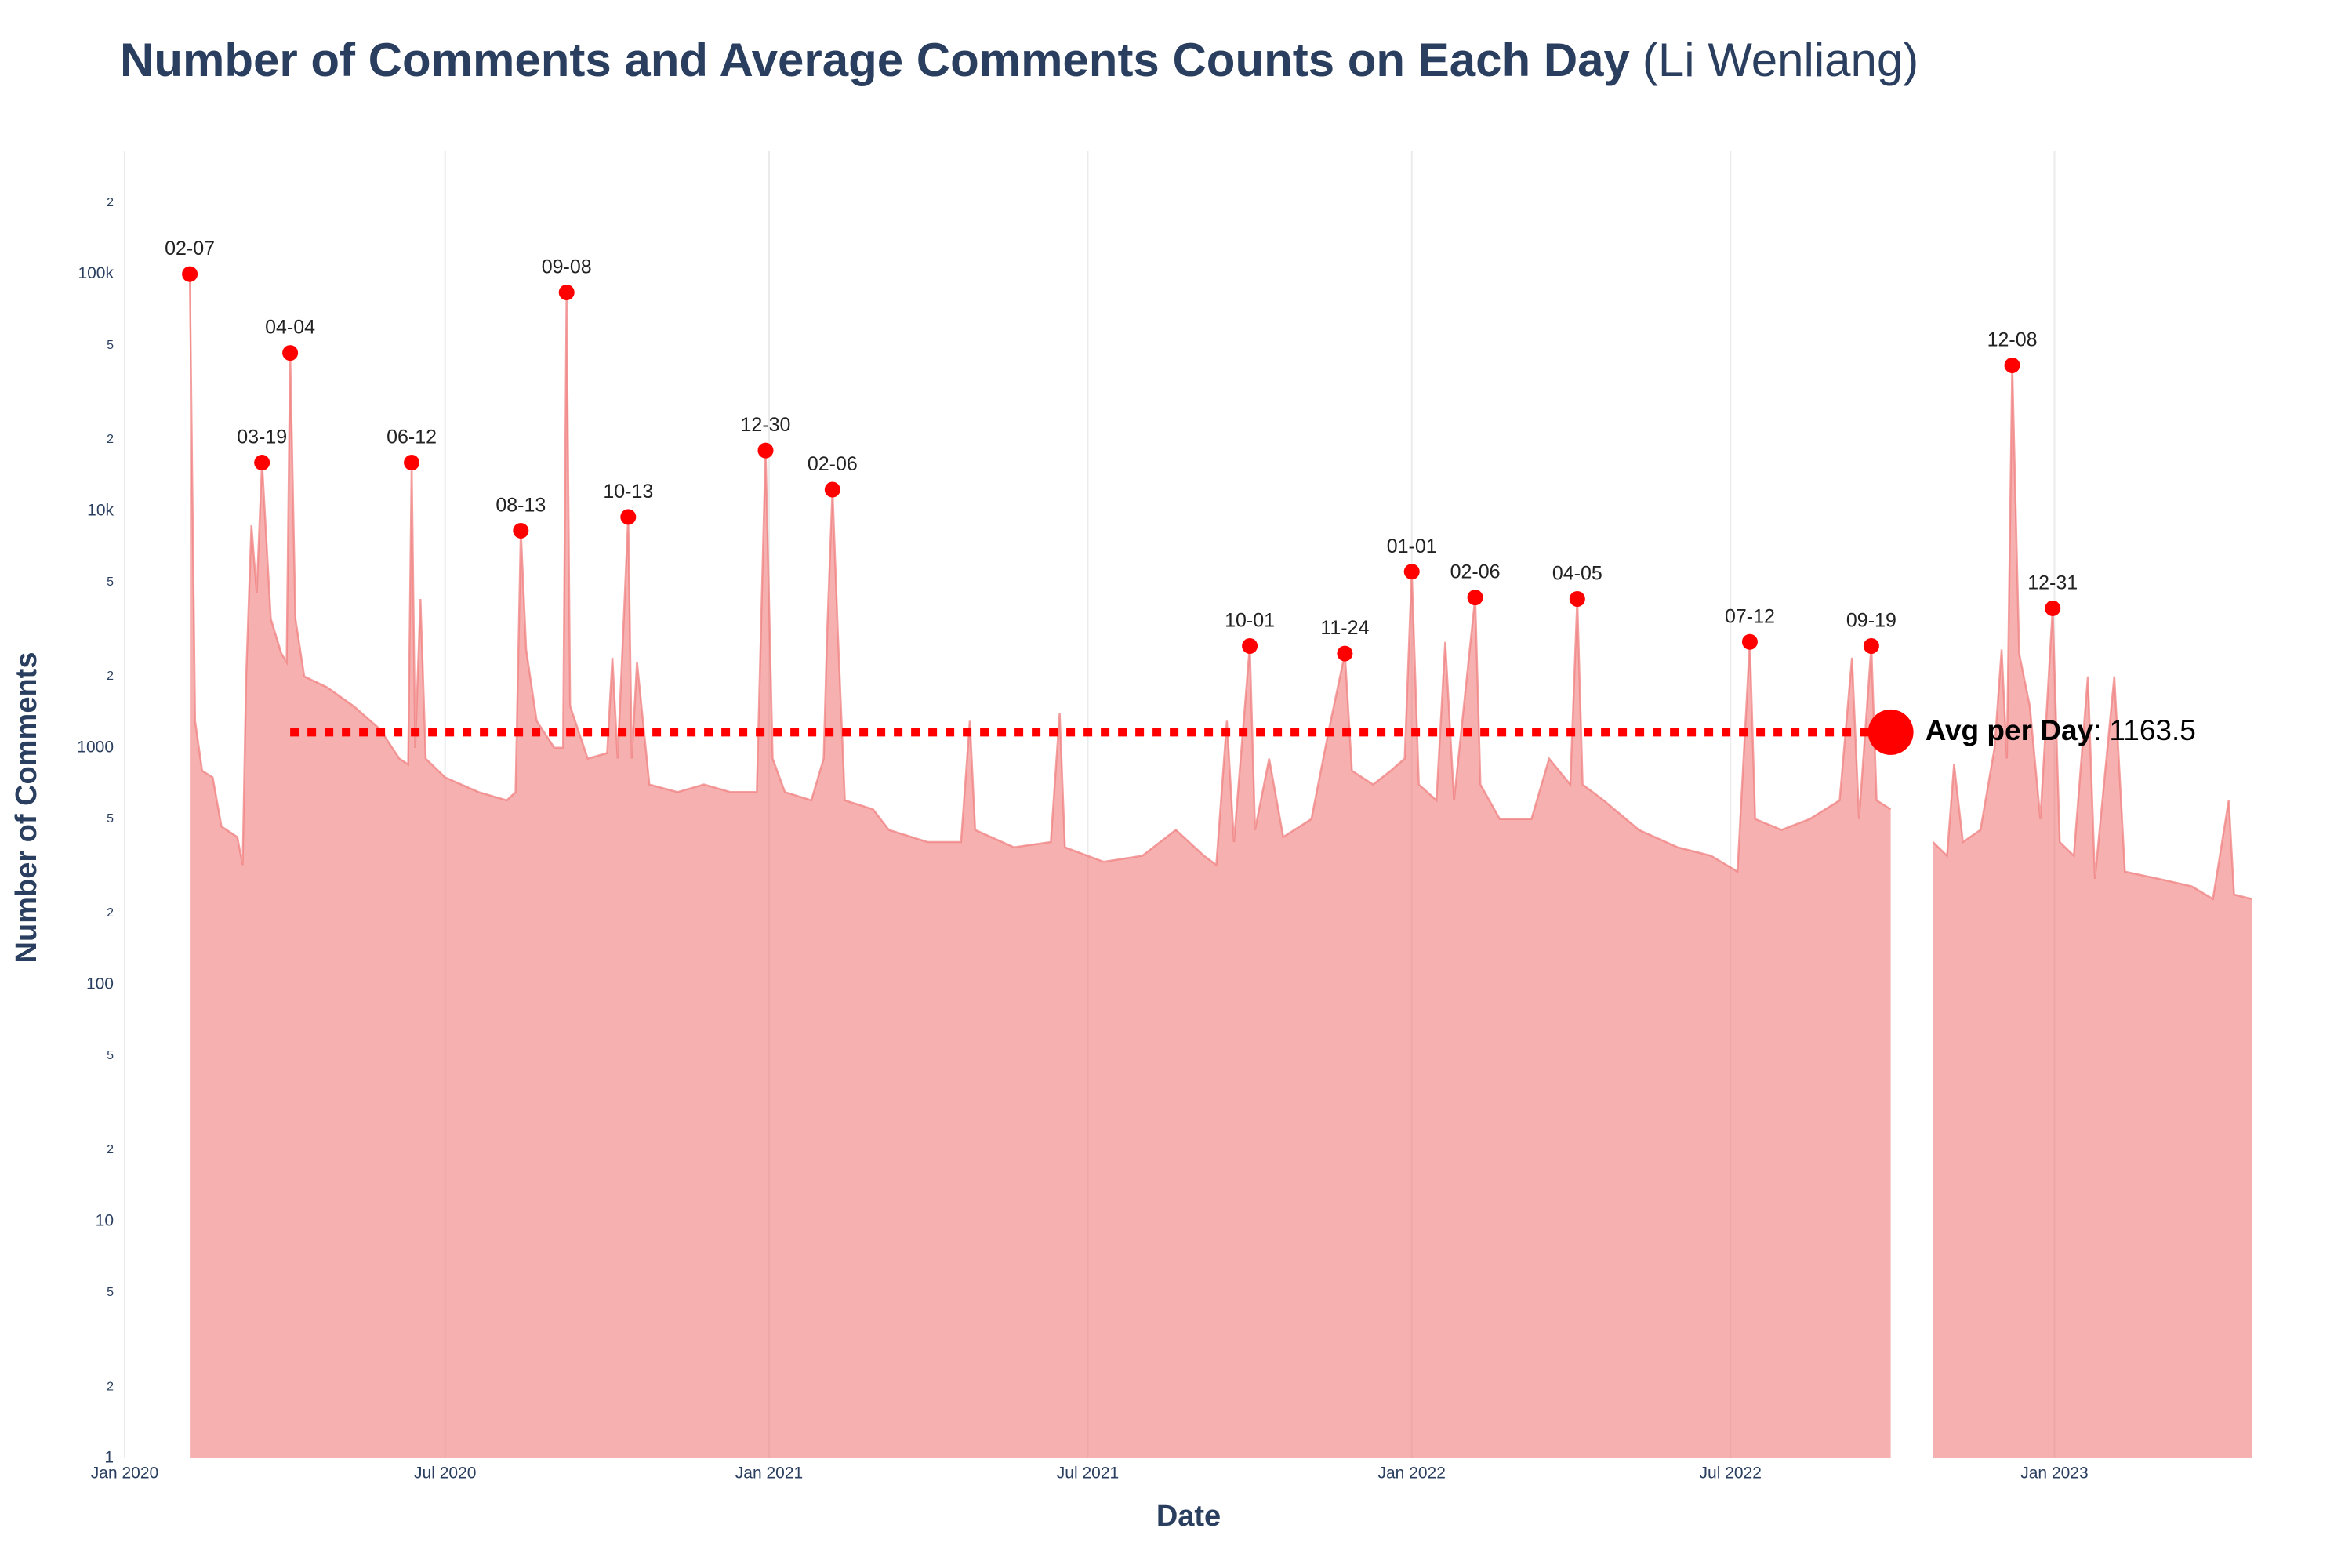 The image size is (2352, 1568). I want to click on title-suffix: (Li Wenliang), so click(1780, 60).